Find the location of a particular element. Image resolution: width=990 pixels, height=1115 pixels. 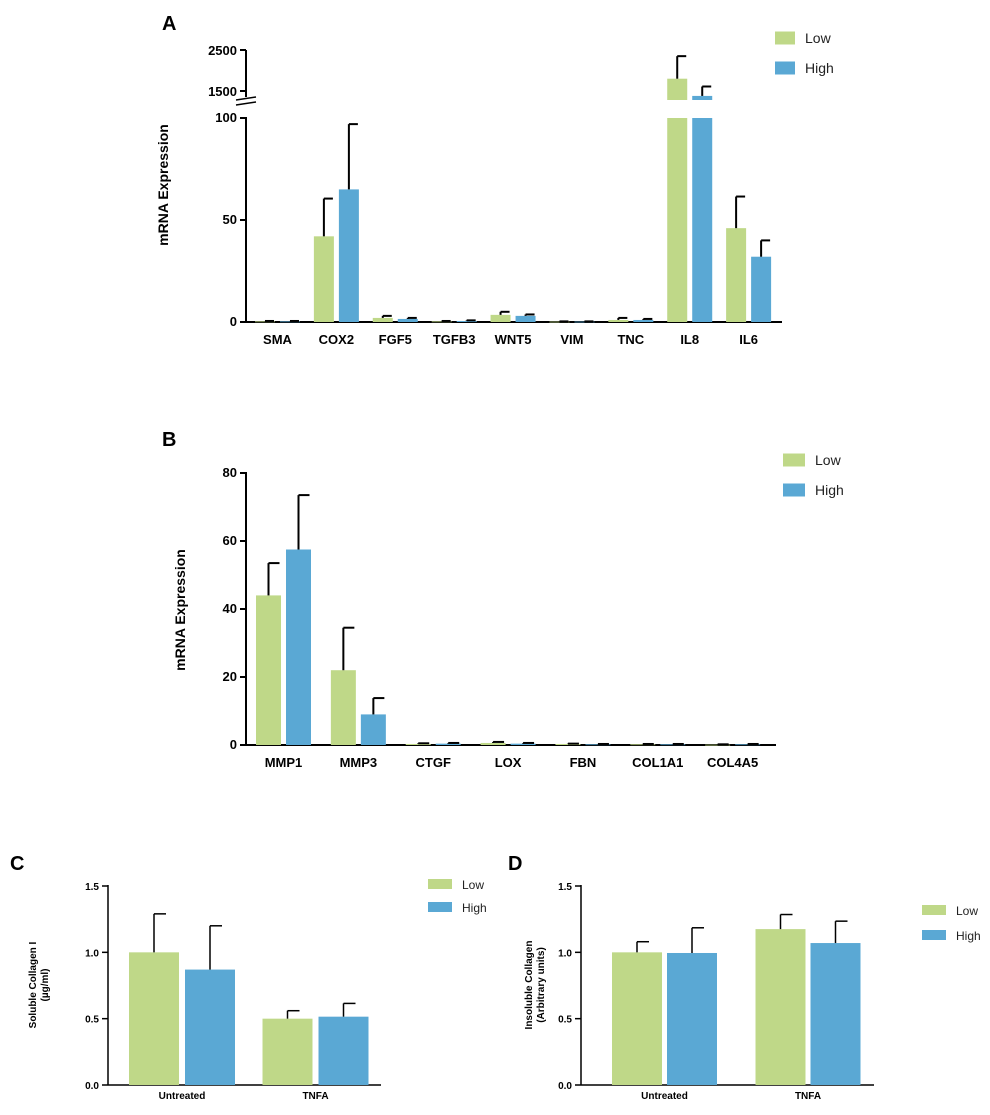

panel-a-y-tick-label: 100 is located at coordinates (226, 117).